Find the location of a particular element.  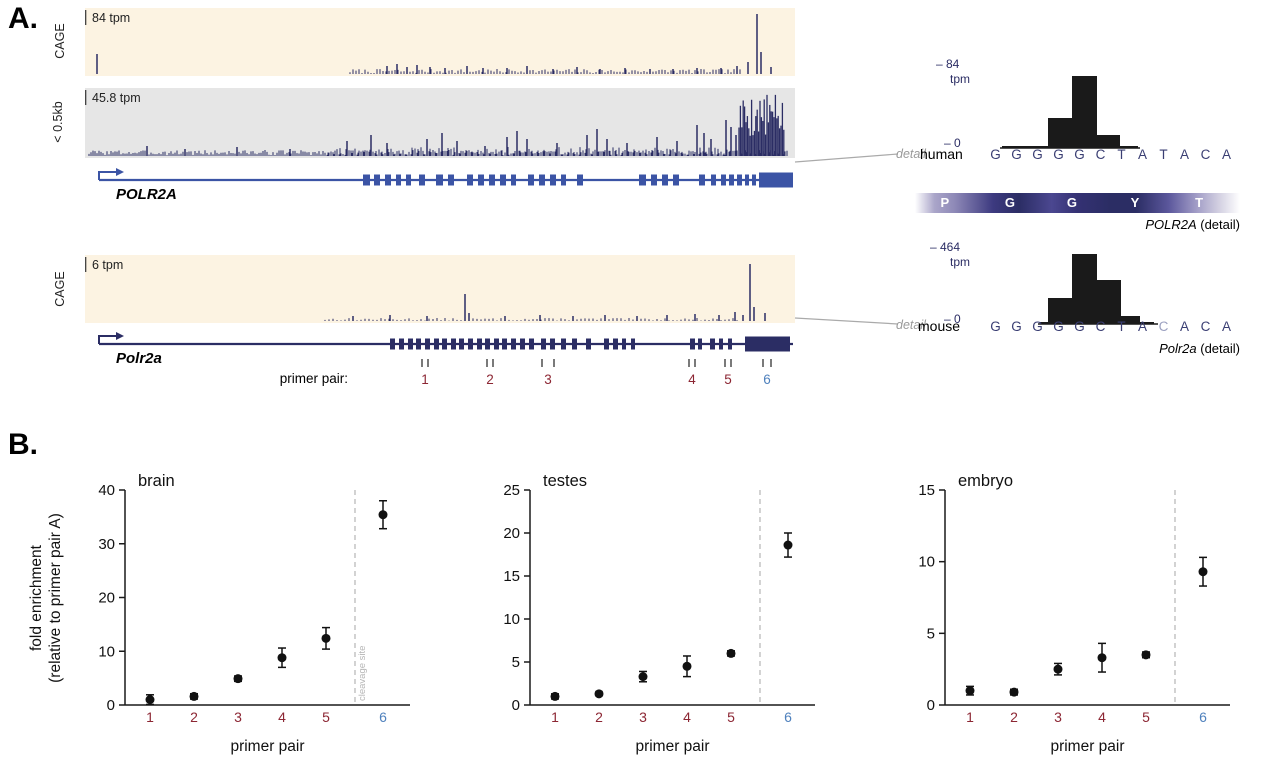

panel-b-label: B. is located at coordinates (23, 444).